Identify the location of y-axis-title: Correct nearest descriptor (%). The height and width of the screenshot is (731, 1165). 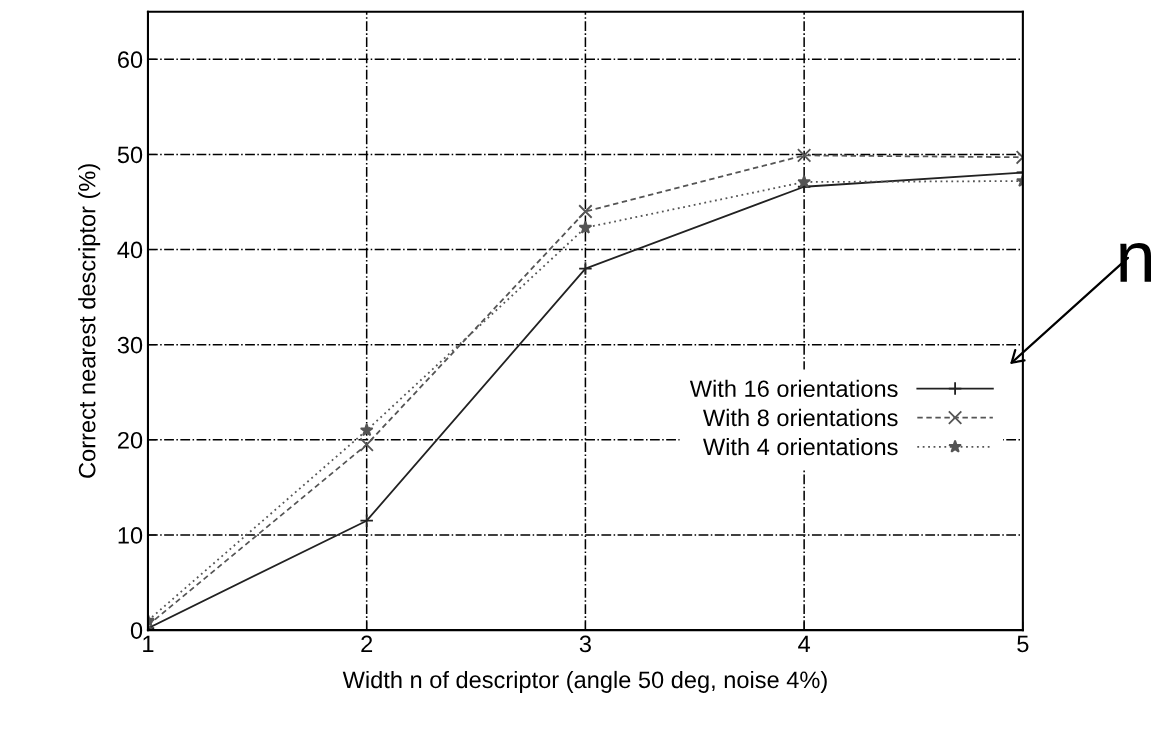
(89, 321).